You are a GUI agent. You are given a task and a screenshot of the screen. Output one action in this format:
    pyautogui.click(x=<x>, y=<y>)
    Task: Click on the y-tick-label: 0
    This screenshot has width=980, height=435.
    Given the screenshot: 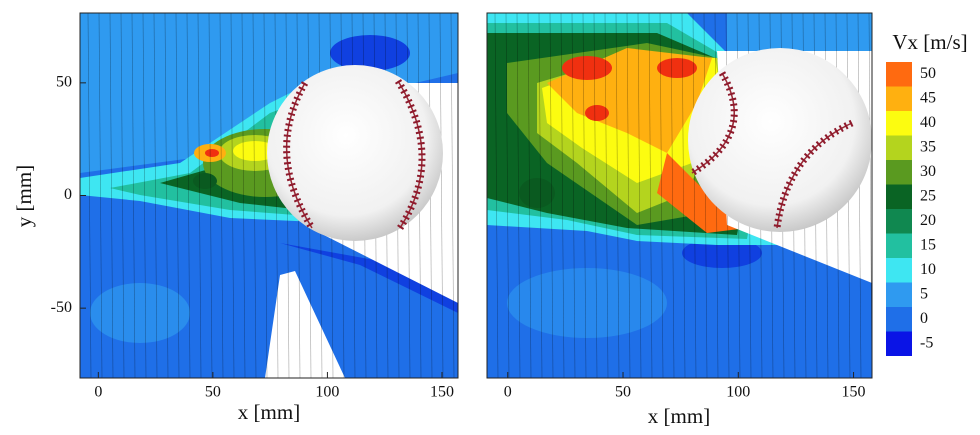 What is the action you would take?
    pyautogui.click(x=68, y=194)
    